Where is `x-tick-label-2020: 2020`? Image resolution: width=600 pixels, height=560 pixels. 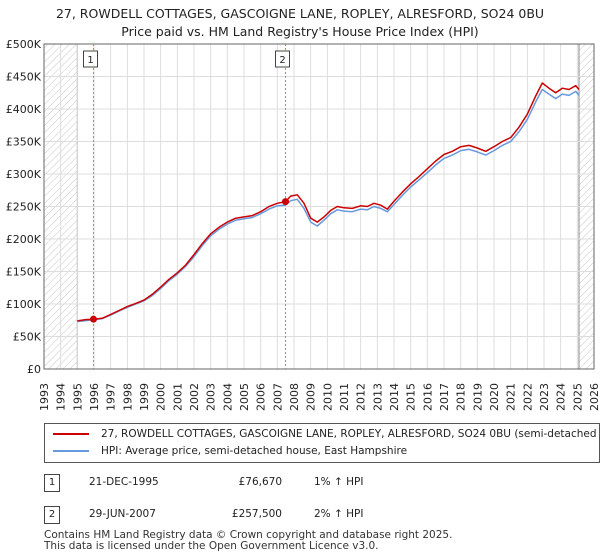
x-tick-label-2020: 2020 is located at coordinates (494, 397).